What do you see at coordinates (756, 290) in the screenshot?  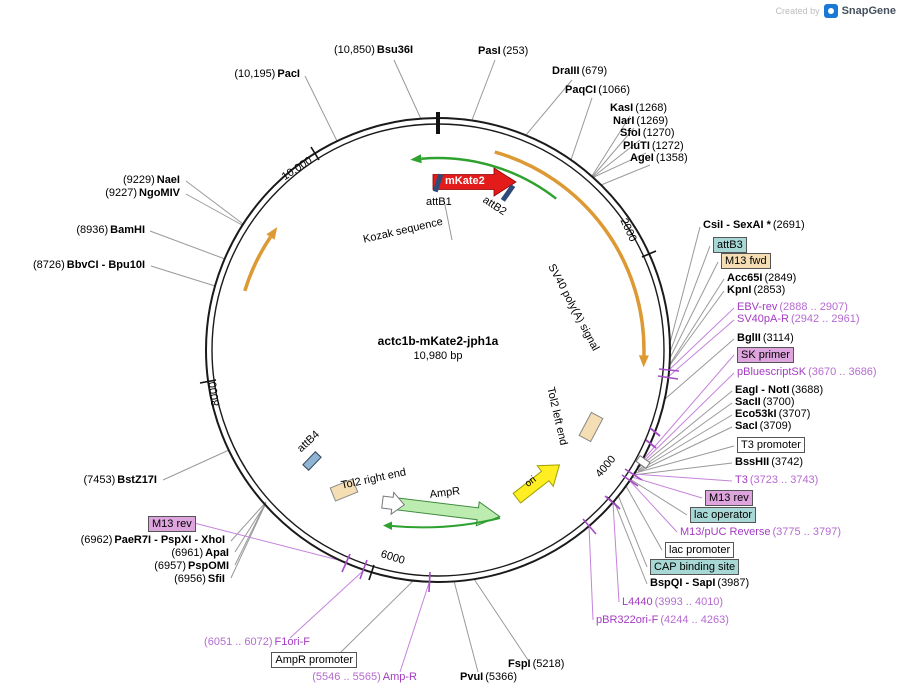 I see `site-label-kpni: KpnI (2853)` at bounding box center [756, 290].